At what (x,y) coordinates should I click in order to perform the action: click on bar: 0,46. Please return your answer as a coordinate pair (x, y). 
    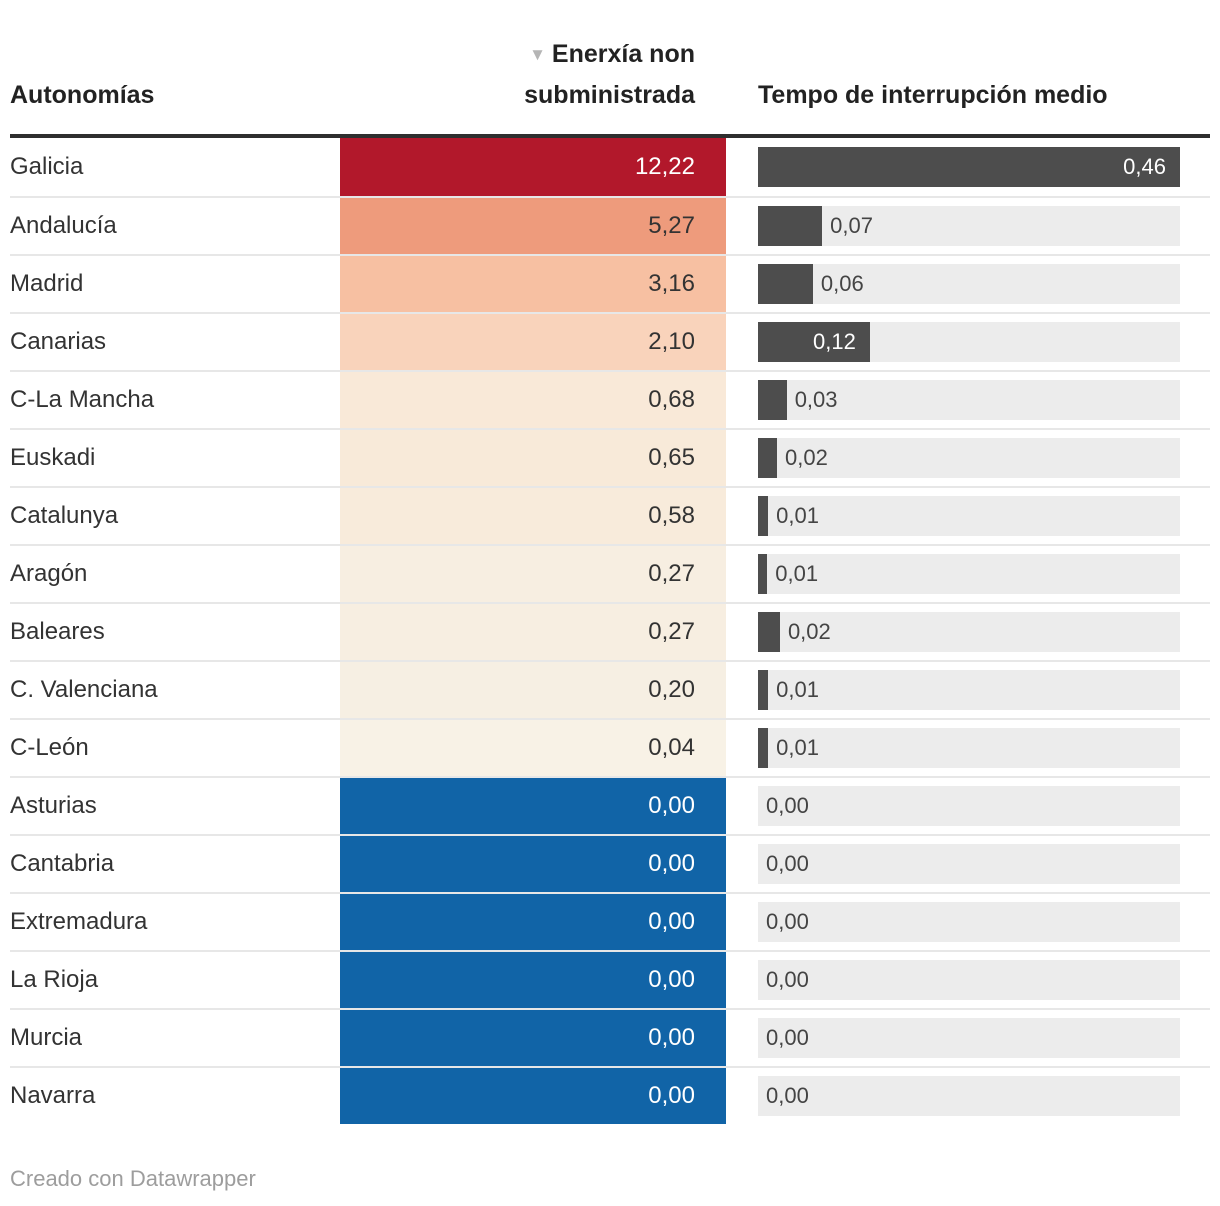
    Looking at the image, I should click on (969, 167).